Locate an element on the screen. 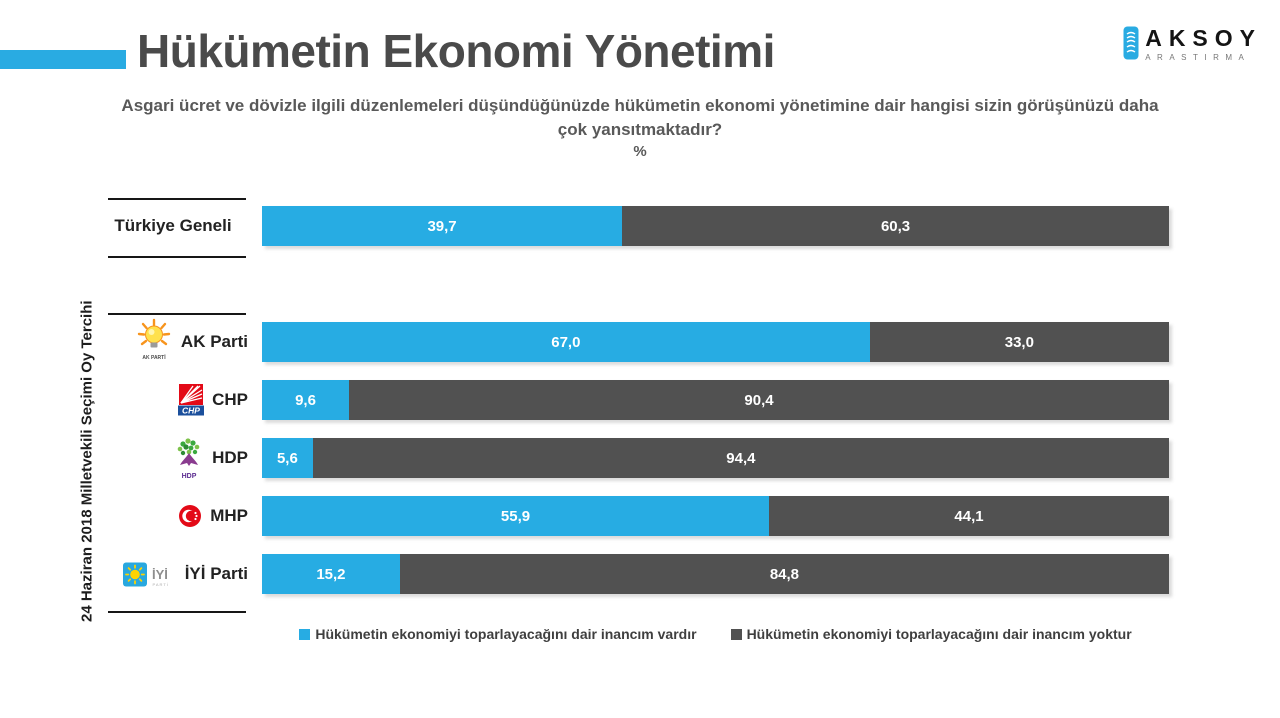 The width and height of the screenshot is (1280, 718). legend-swatch-vardir-icon is located at coordinates (305, 634).